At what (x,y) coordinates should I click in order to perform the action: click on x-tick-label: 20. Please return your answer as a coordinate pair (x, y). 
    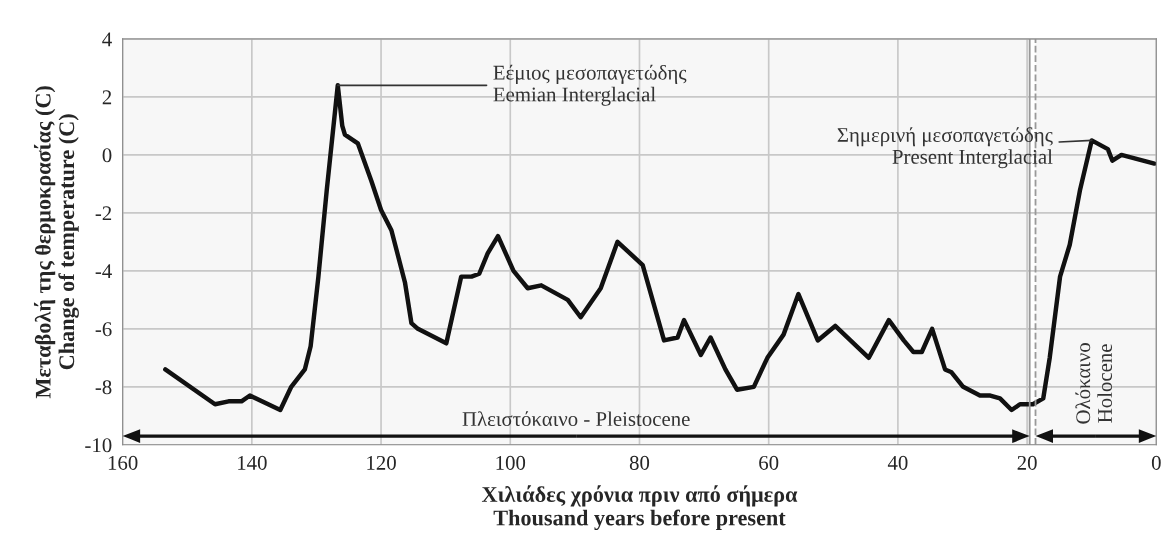
    Looking at the image, I should click on (1027, 462).